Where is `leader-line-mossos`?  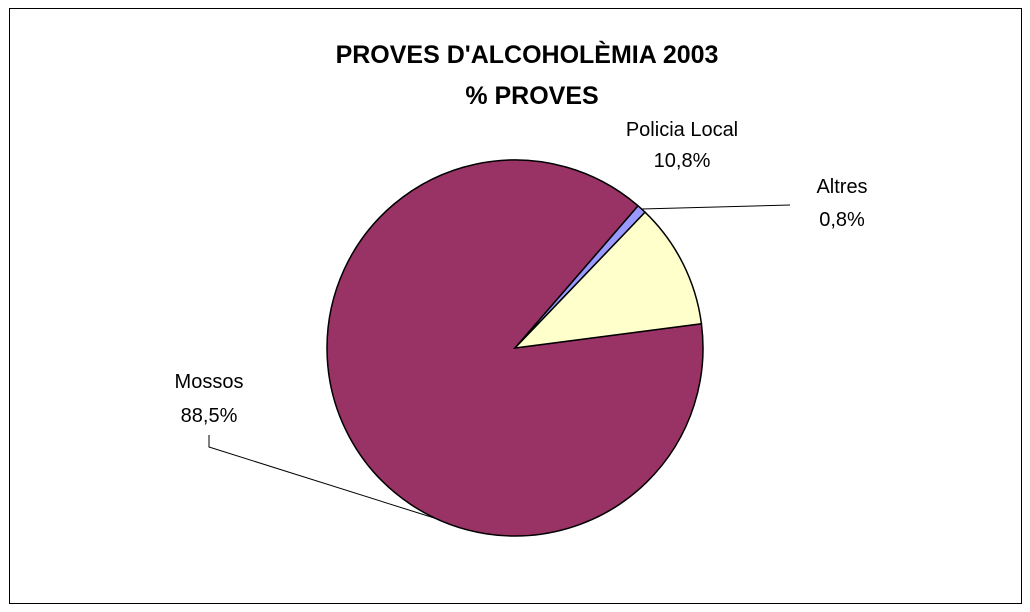 leader-line-mossos is located at coordinates (322, 477).